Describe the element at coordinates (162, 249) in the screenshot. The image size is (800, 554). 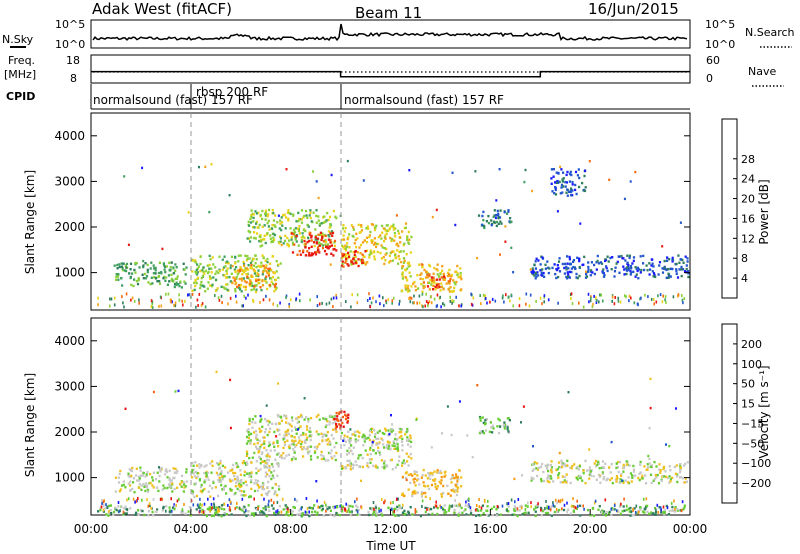
I see `power-sporadic-cell` at that location.